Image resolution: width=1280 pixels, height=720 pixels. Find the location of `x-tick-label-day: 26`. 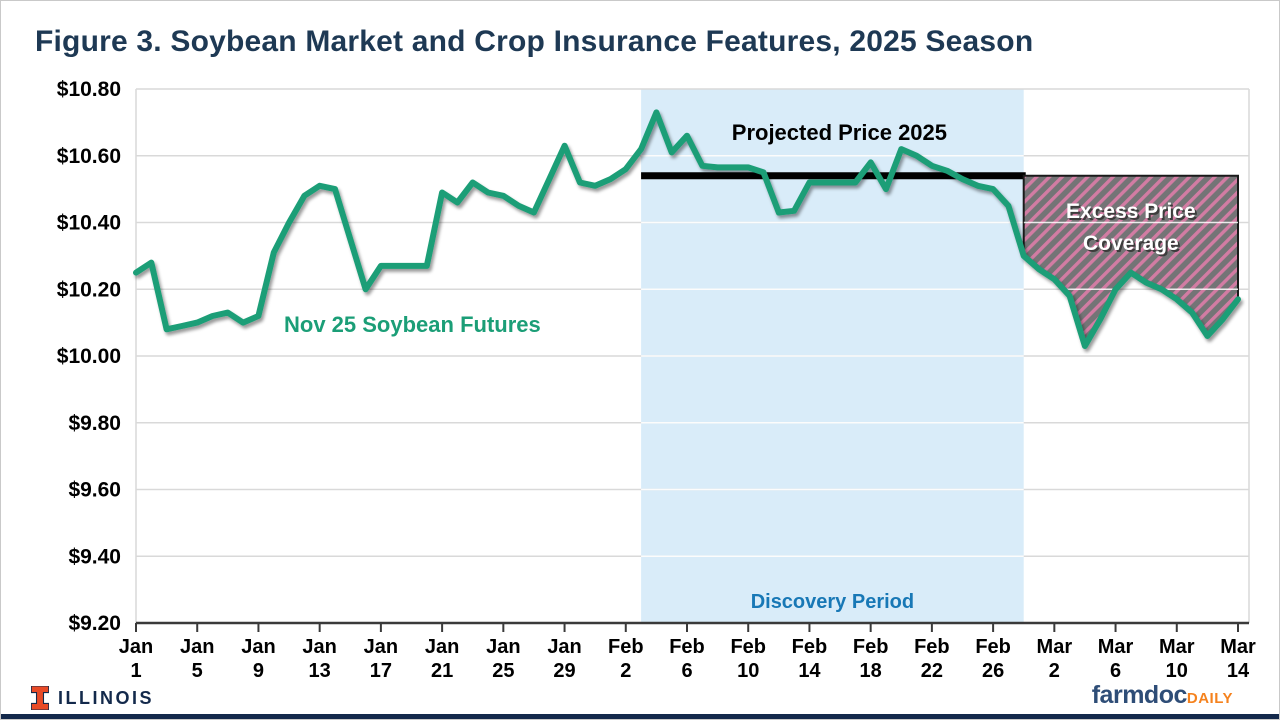

x-tick-label-day: 26 is located at coordinates (993, 671).